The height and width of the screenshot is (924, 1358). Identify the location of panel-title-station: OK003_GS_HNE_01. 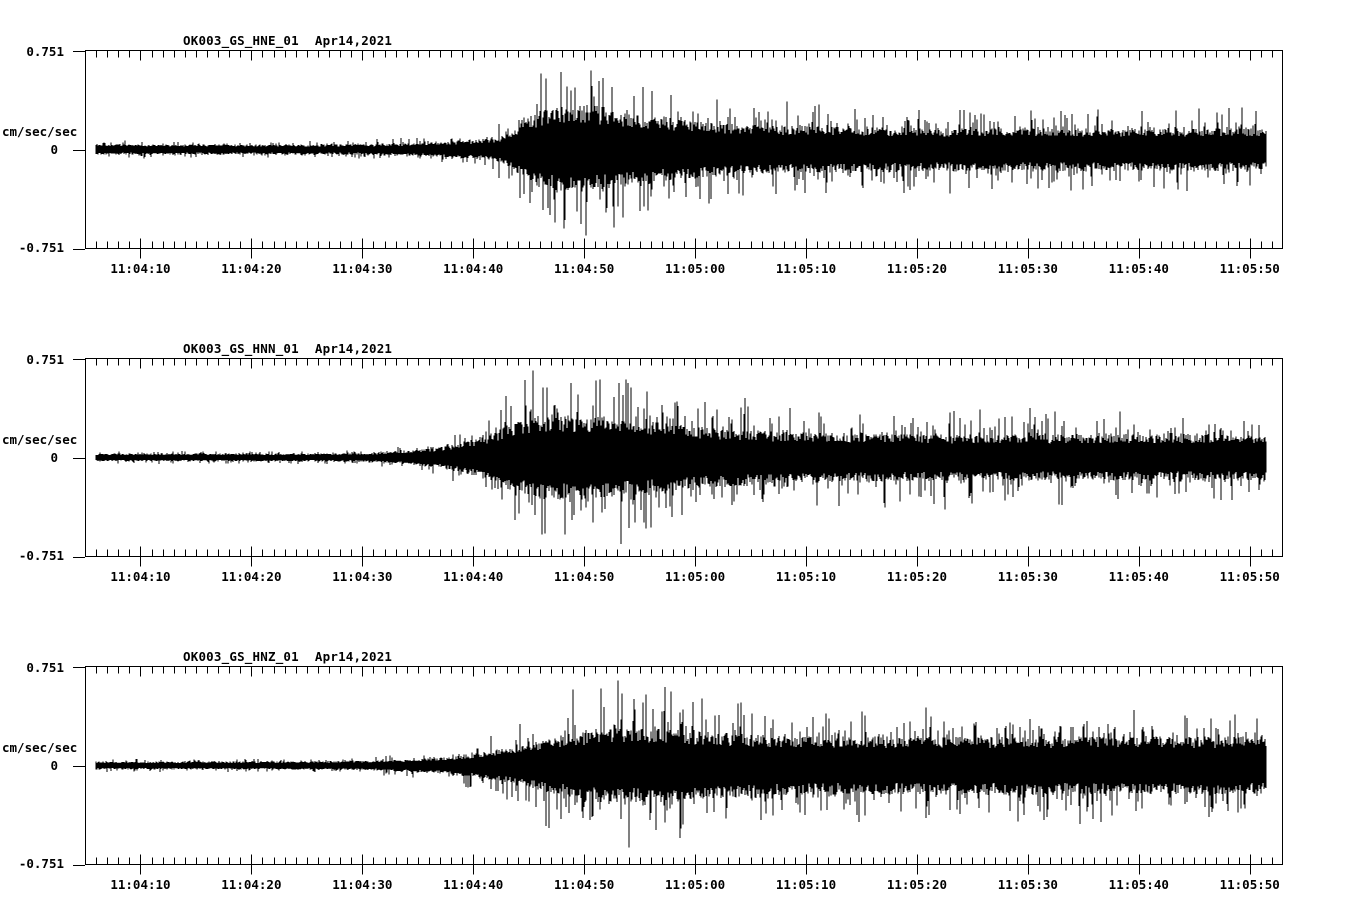
(241, 40).